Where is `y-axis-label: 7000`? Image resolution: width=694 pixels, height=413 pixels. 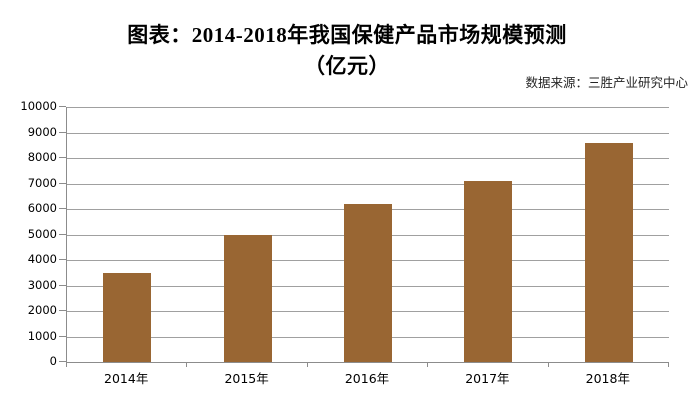 y-axis-label: 7000 is located at coordinates (42, 182).